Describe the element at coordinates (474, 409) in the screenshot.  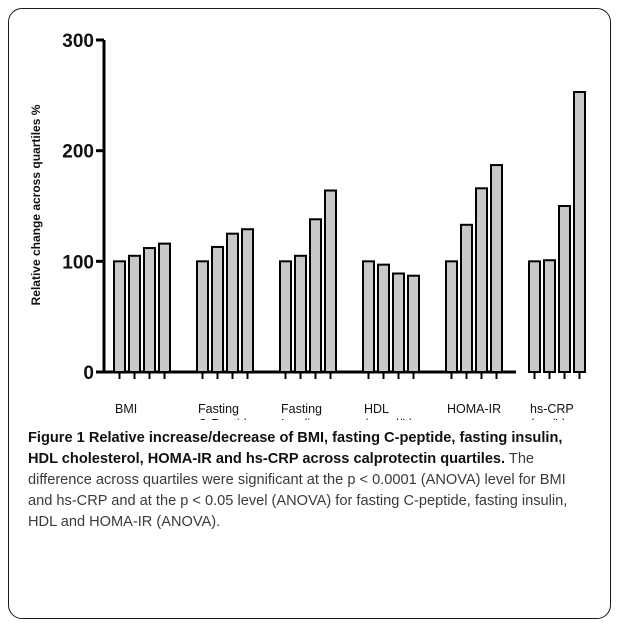
I see `category-label: HOMA-IR` at that location.